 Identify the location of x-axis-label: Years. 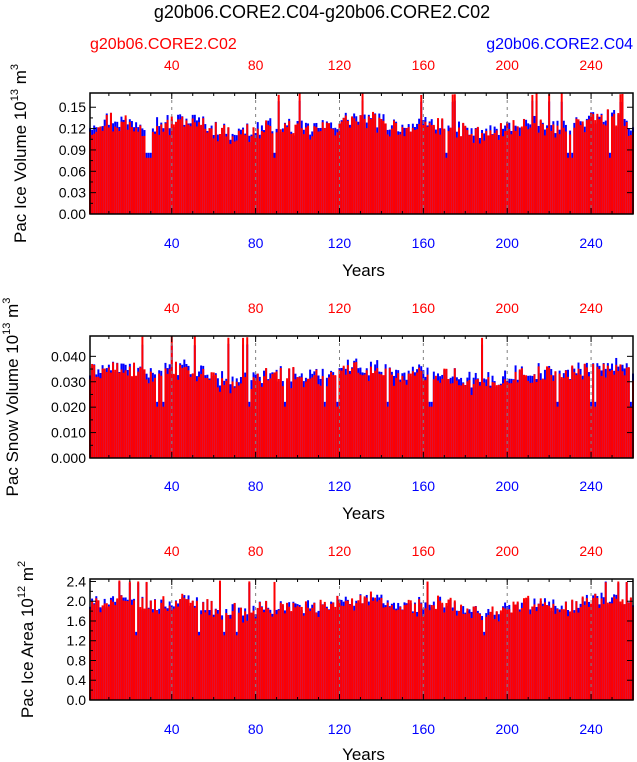
(363, 270).